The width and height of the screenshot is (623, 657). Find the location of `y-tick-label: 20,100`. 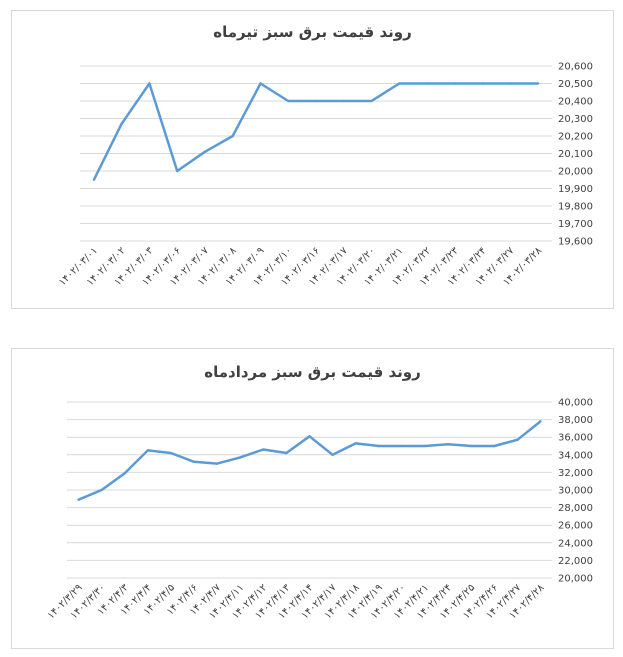

y-tick-label: 20,100 is located at coordinates (575, 154).